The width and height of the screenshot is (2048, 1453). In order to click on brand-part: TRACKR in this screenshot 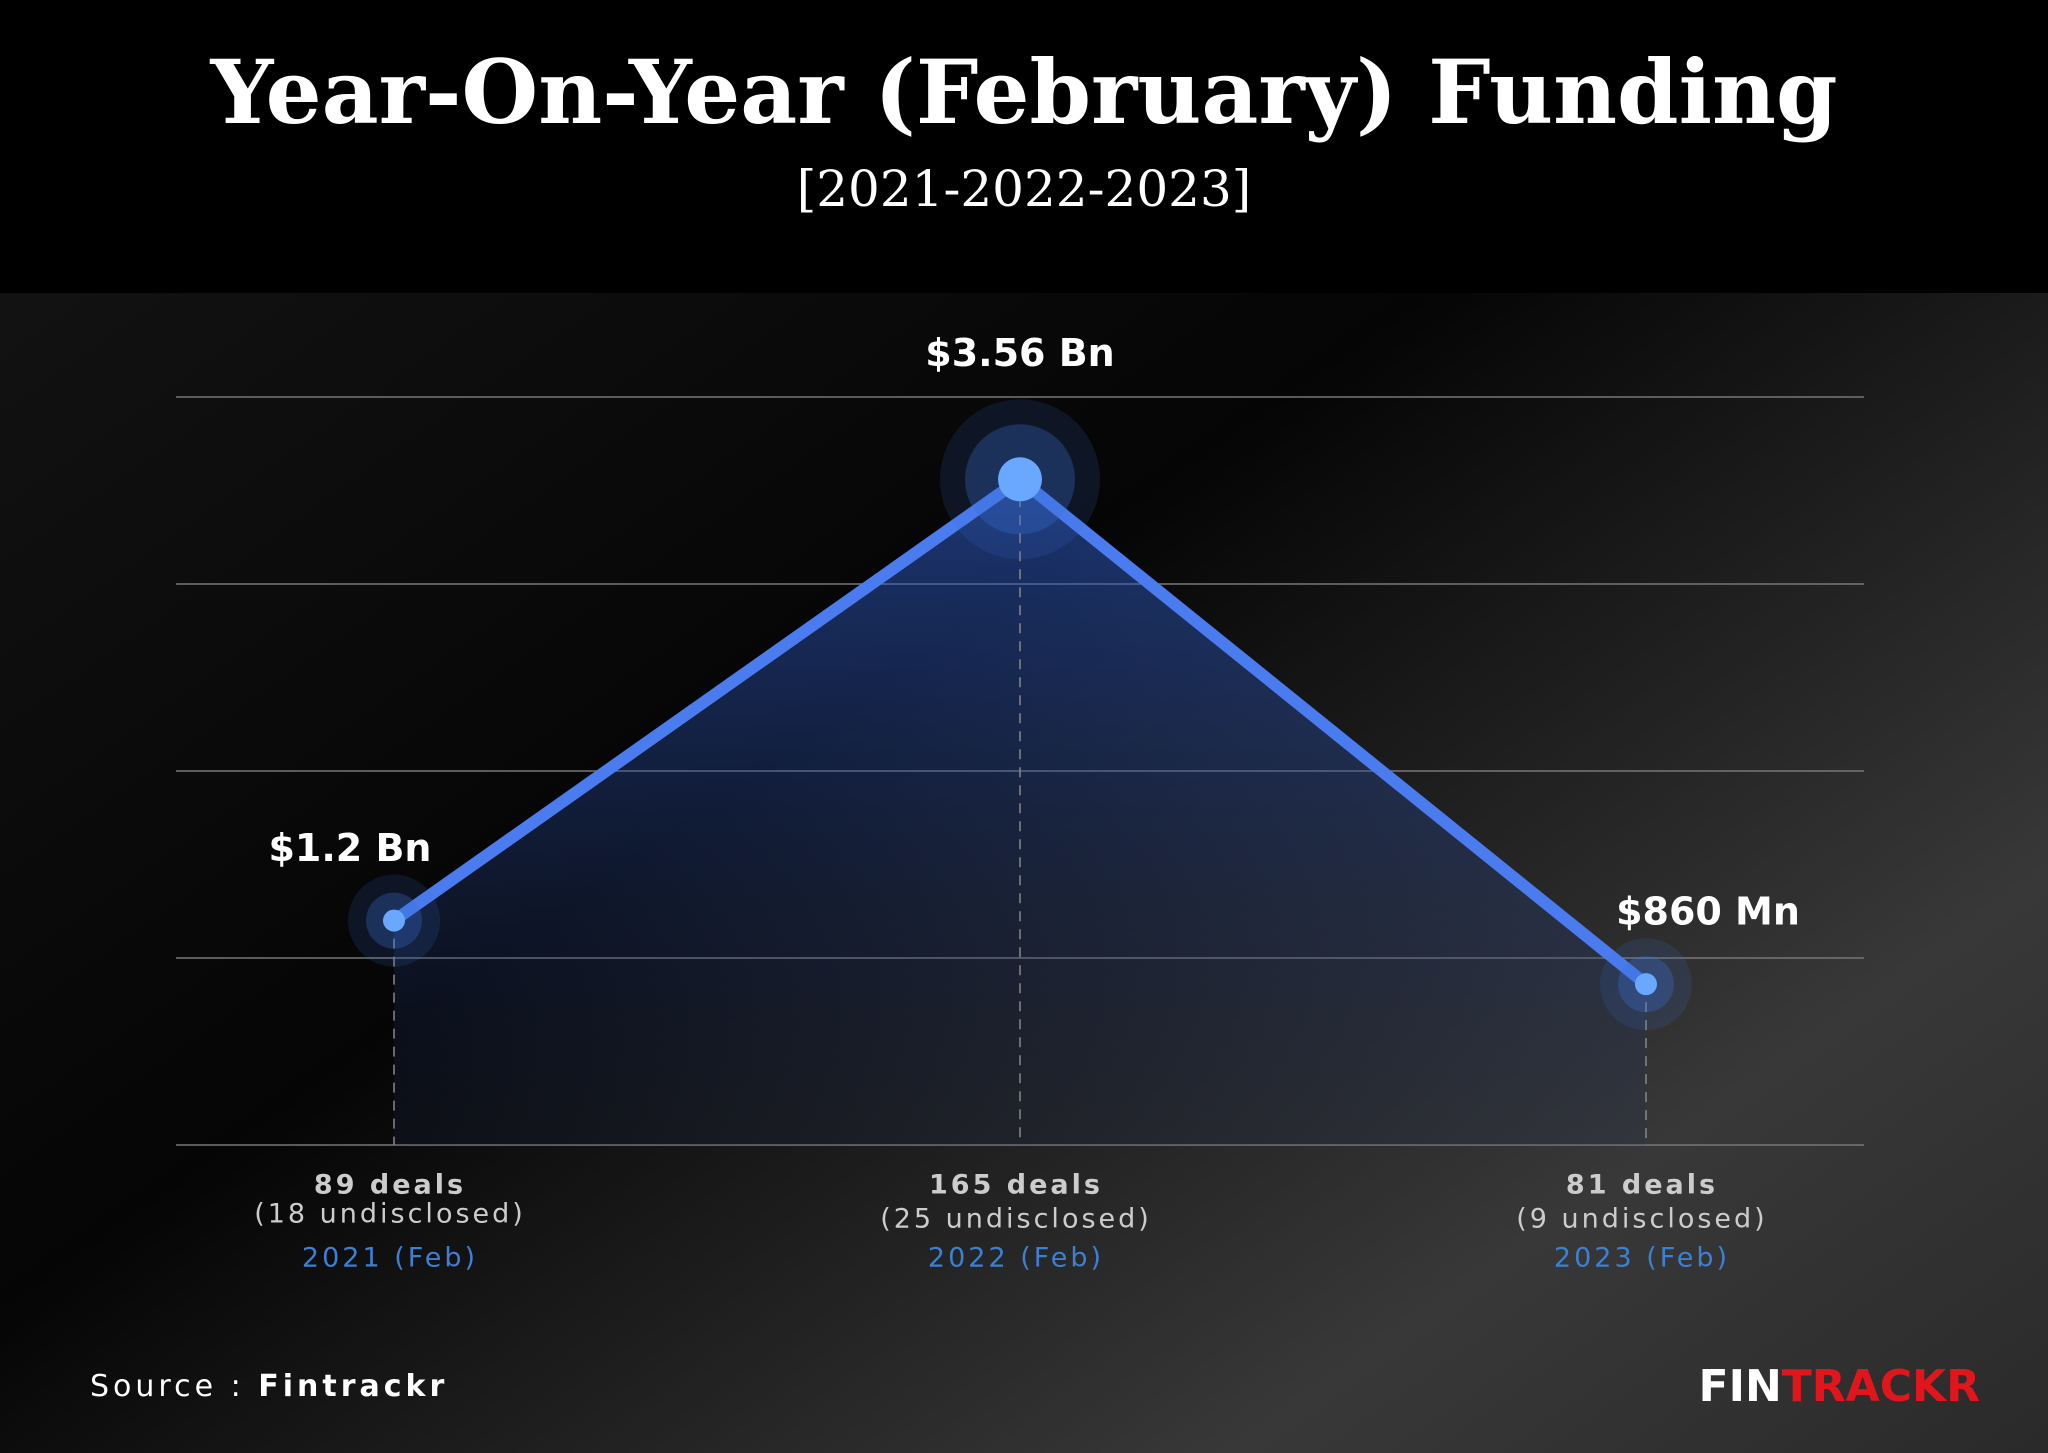, I will do `click(1881, 1386)`.